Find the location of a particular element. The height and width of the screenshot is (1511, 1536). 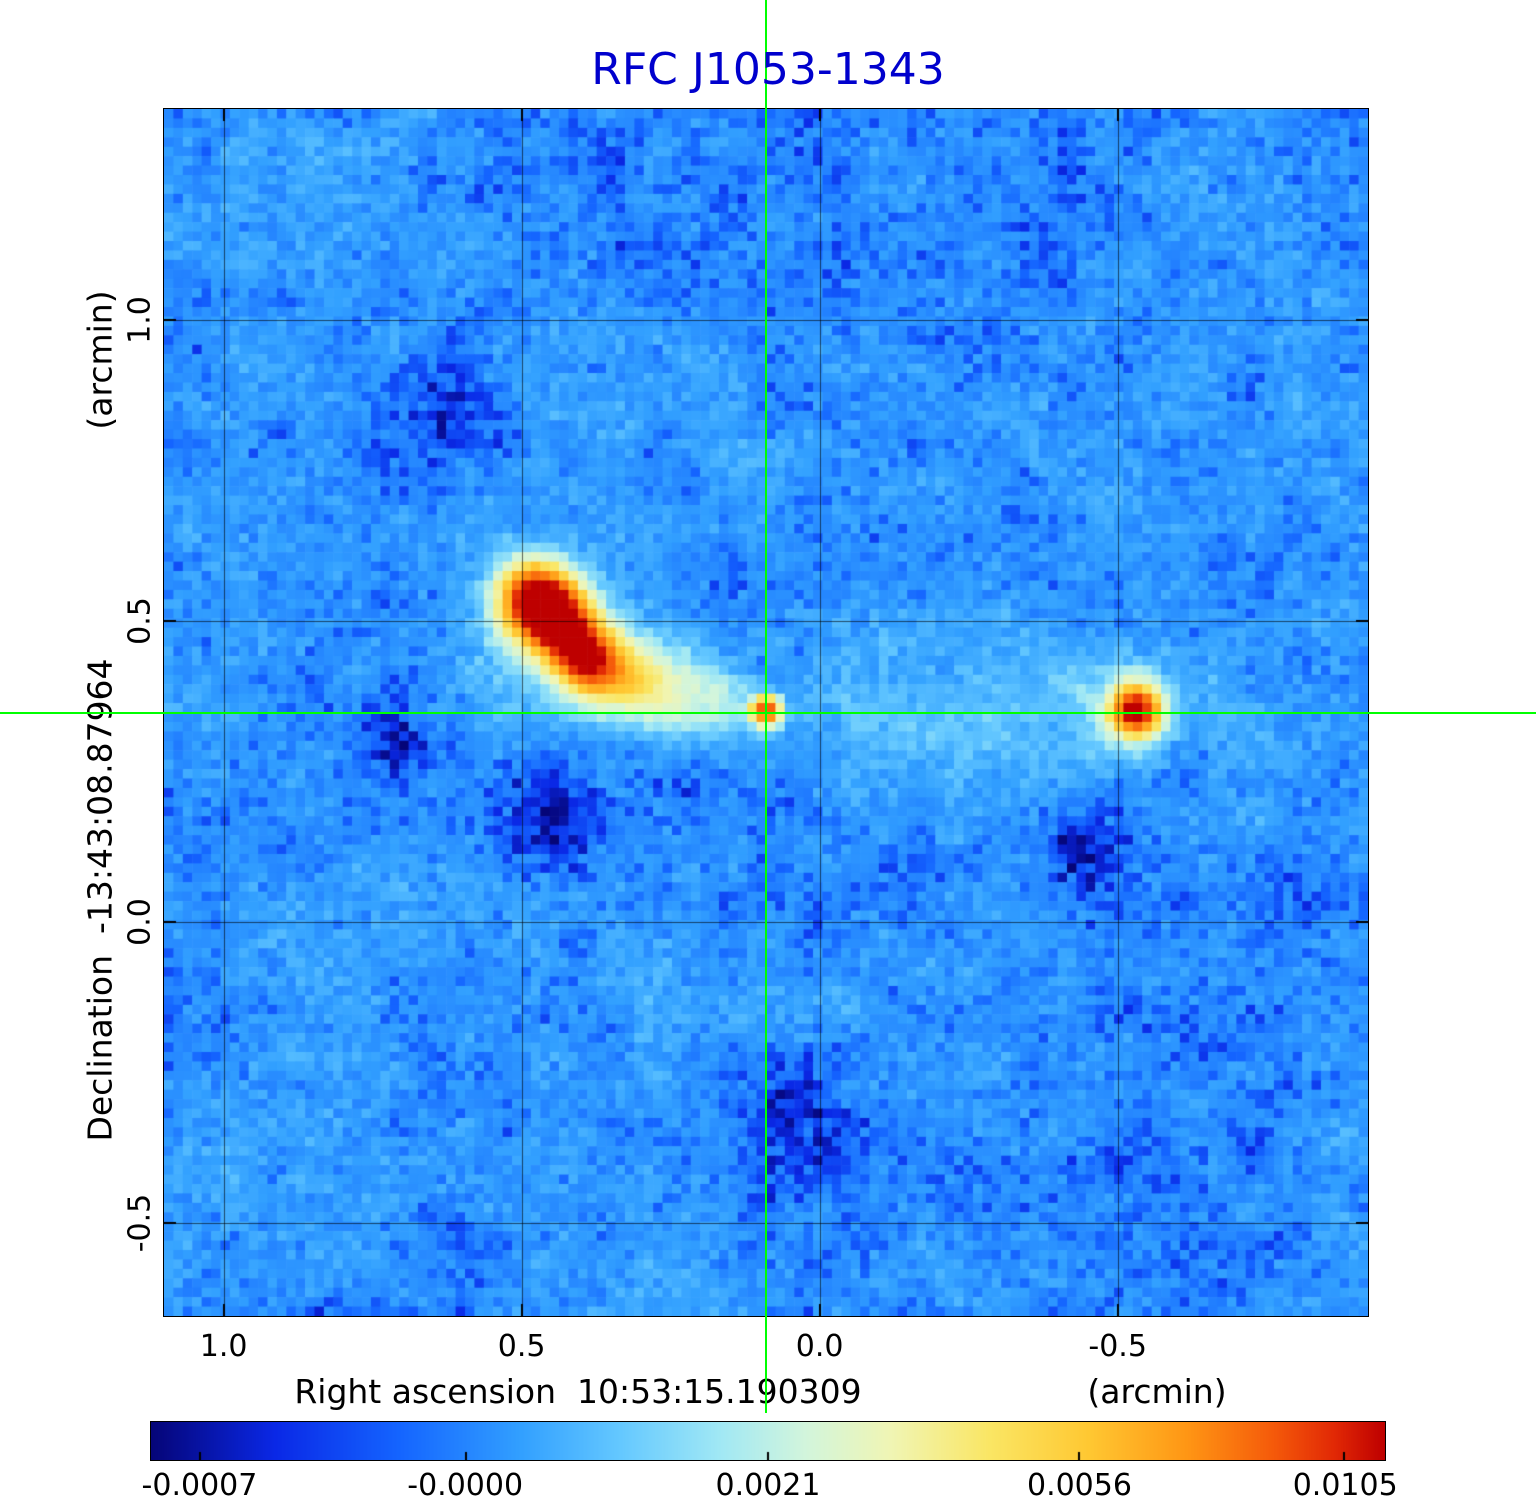

x-tick-label: -0.5 is located at coordinates (1117, 1346).